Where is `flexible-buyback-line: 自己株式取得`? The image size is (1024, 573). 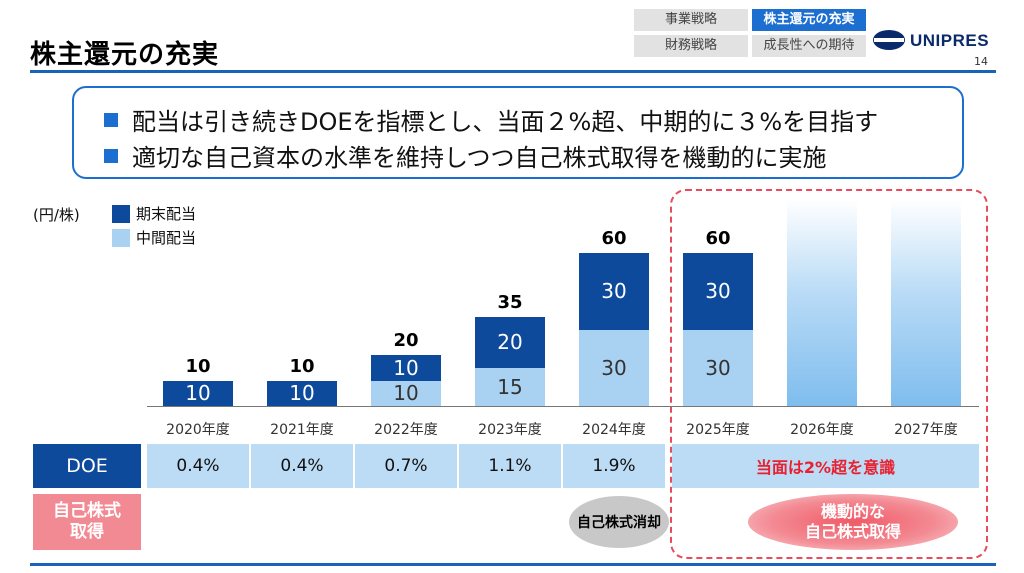 flexible-buyback-line: 自己株式取得 is located at coordinates (852, 531).